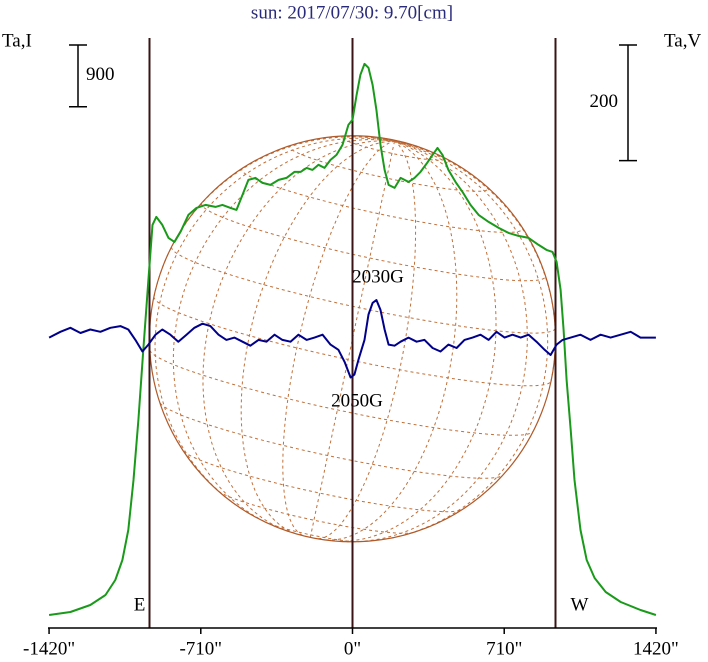 This screenshot has height=662, width=708. What do you see at coordinates (100, 74) in the screenshot?
I see `scale-bar-label: 900` at bounding box center [100, 74].